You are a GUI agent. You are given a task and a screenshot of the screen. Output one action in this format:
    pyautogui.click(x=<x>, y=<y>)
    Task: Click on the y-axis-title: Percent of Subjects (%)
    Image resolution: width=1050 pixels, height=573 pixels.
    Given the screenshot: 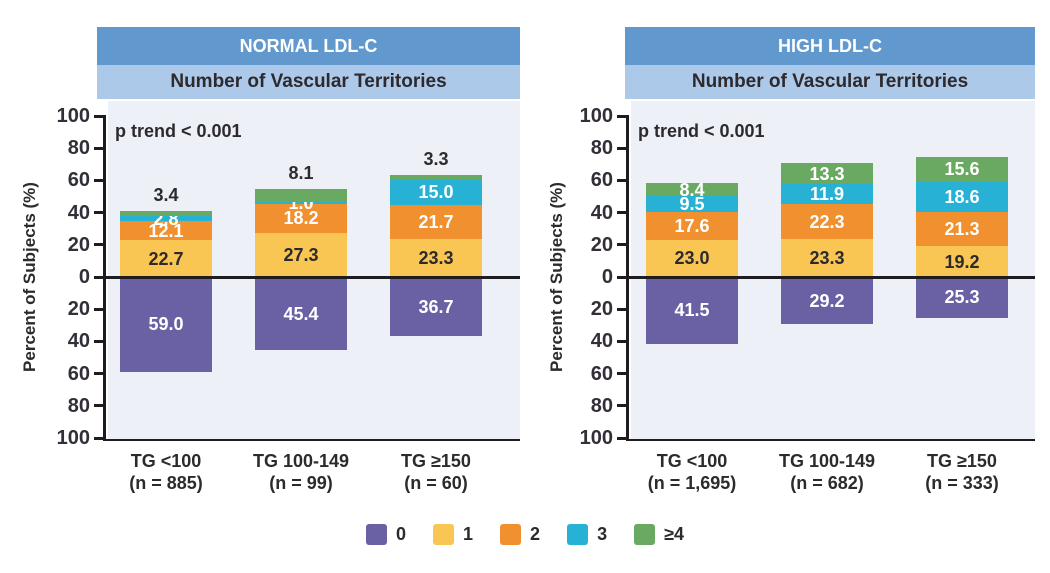 What is the action you would take?
    pyautogui.click(x=556, y=277)
    